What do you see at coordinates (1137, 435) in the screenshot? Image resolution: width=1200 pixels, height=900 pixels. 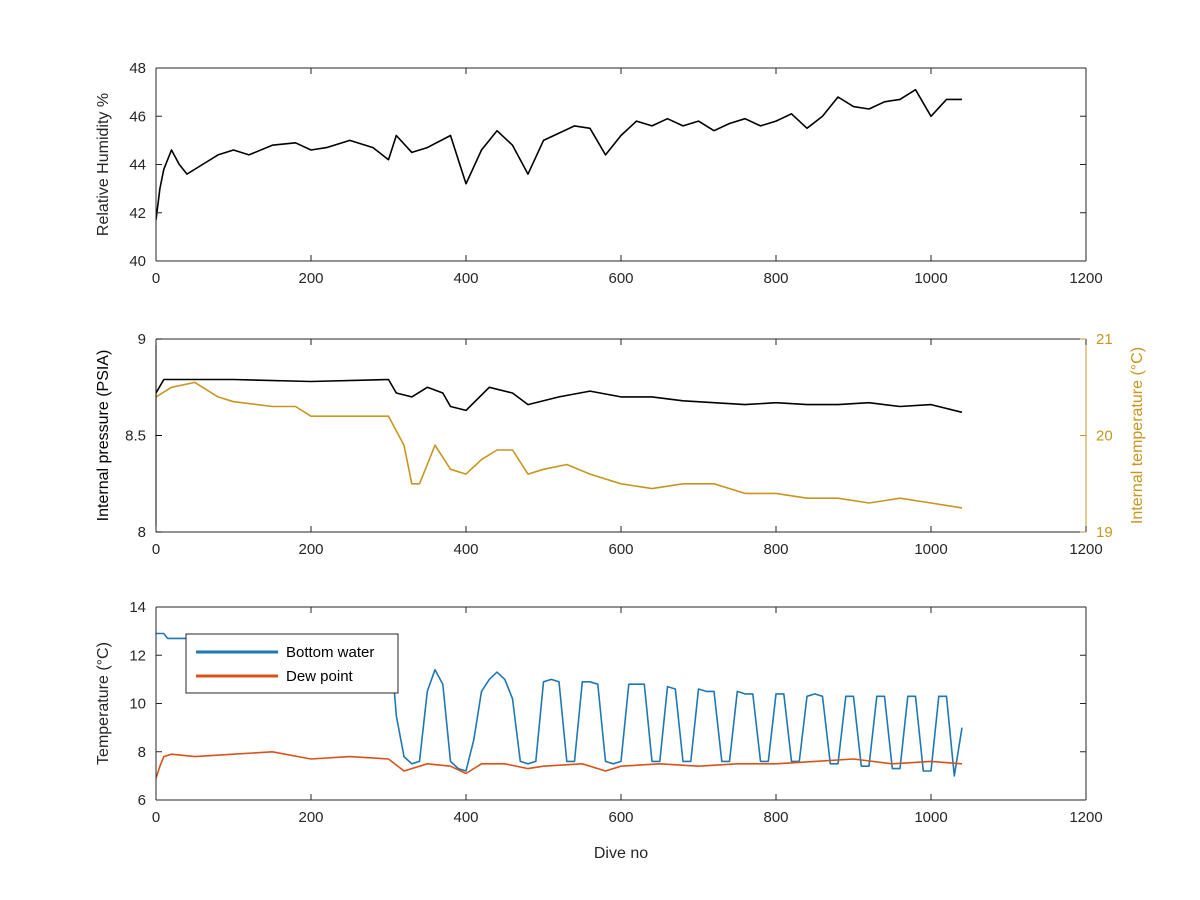 I see `y2-axis-label: Internal temperature (°C)` at bounding box center [1137, 435].